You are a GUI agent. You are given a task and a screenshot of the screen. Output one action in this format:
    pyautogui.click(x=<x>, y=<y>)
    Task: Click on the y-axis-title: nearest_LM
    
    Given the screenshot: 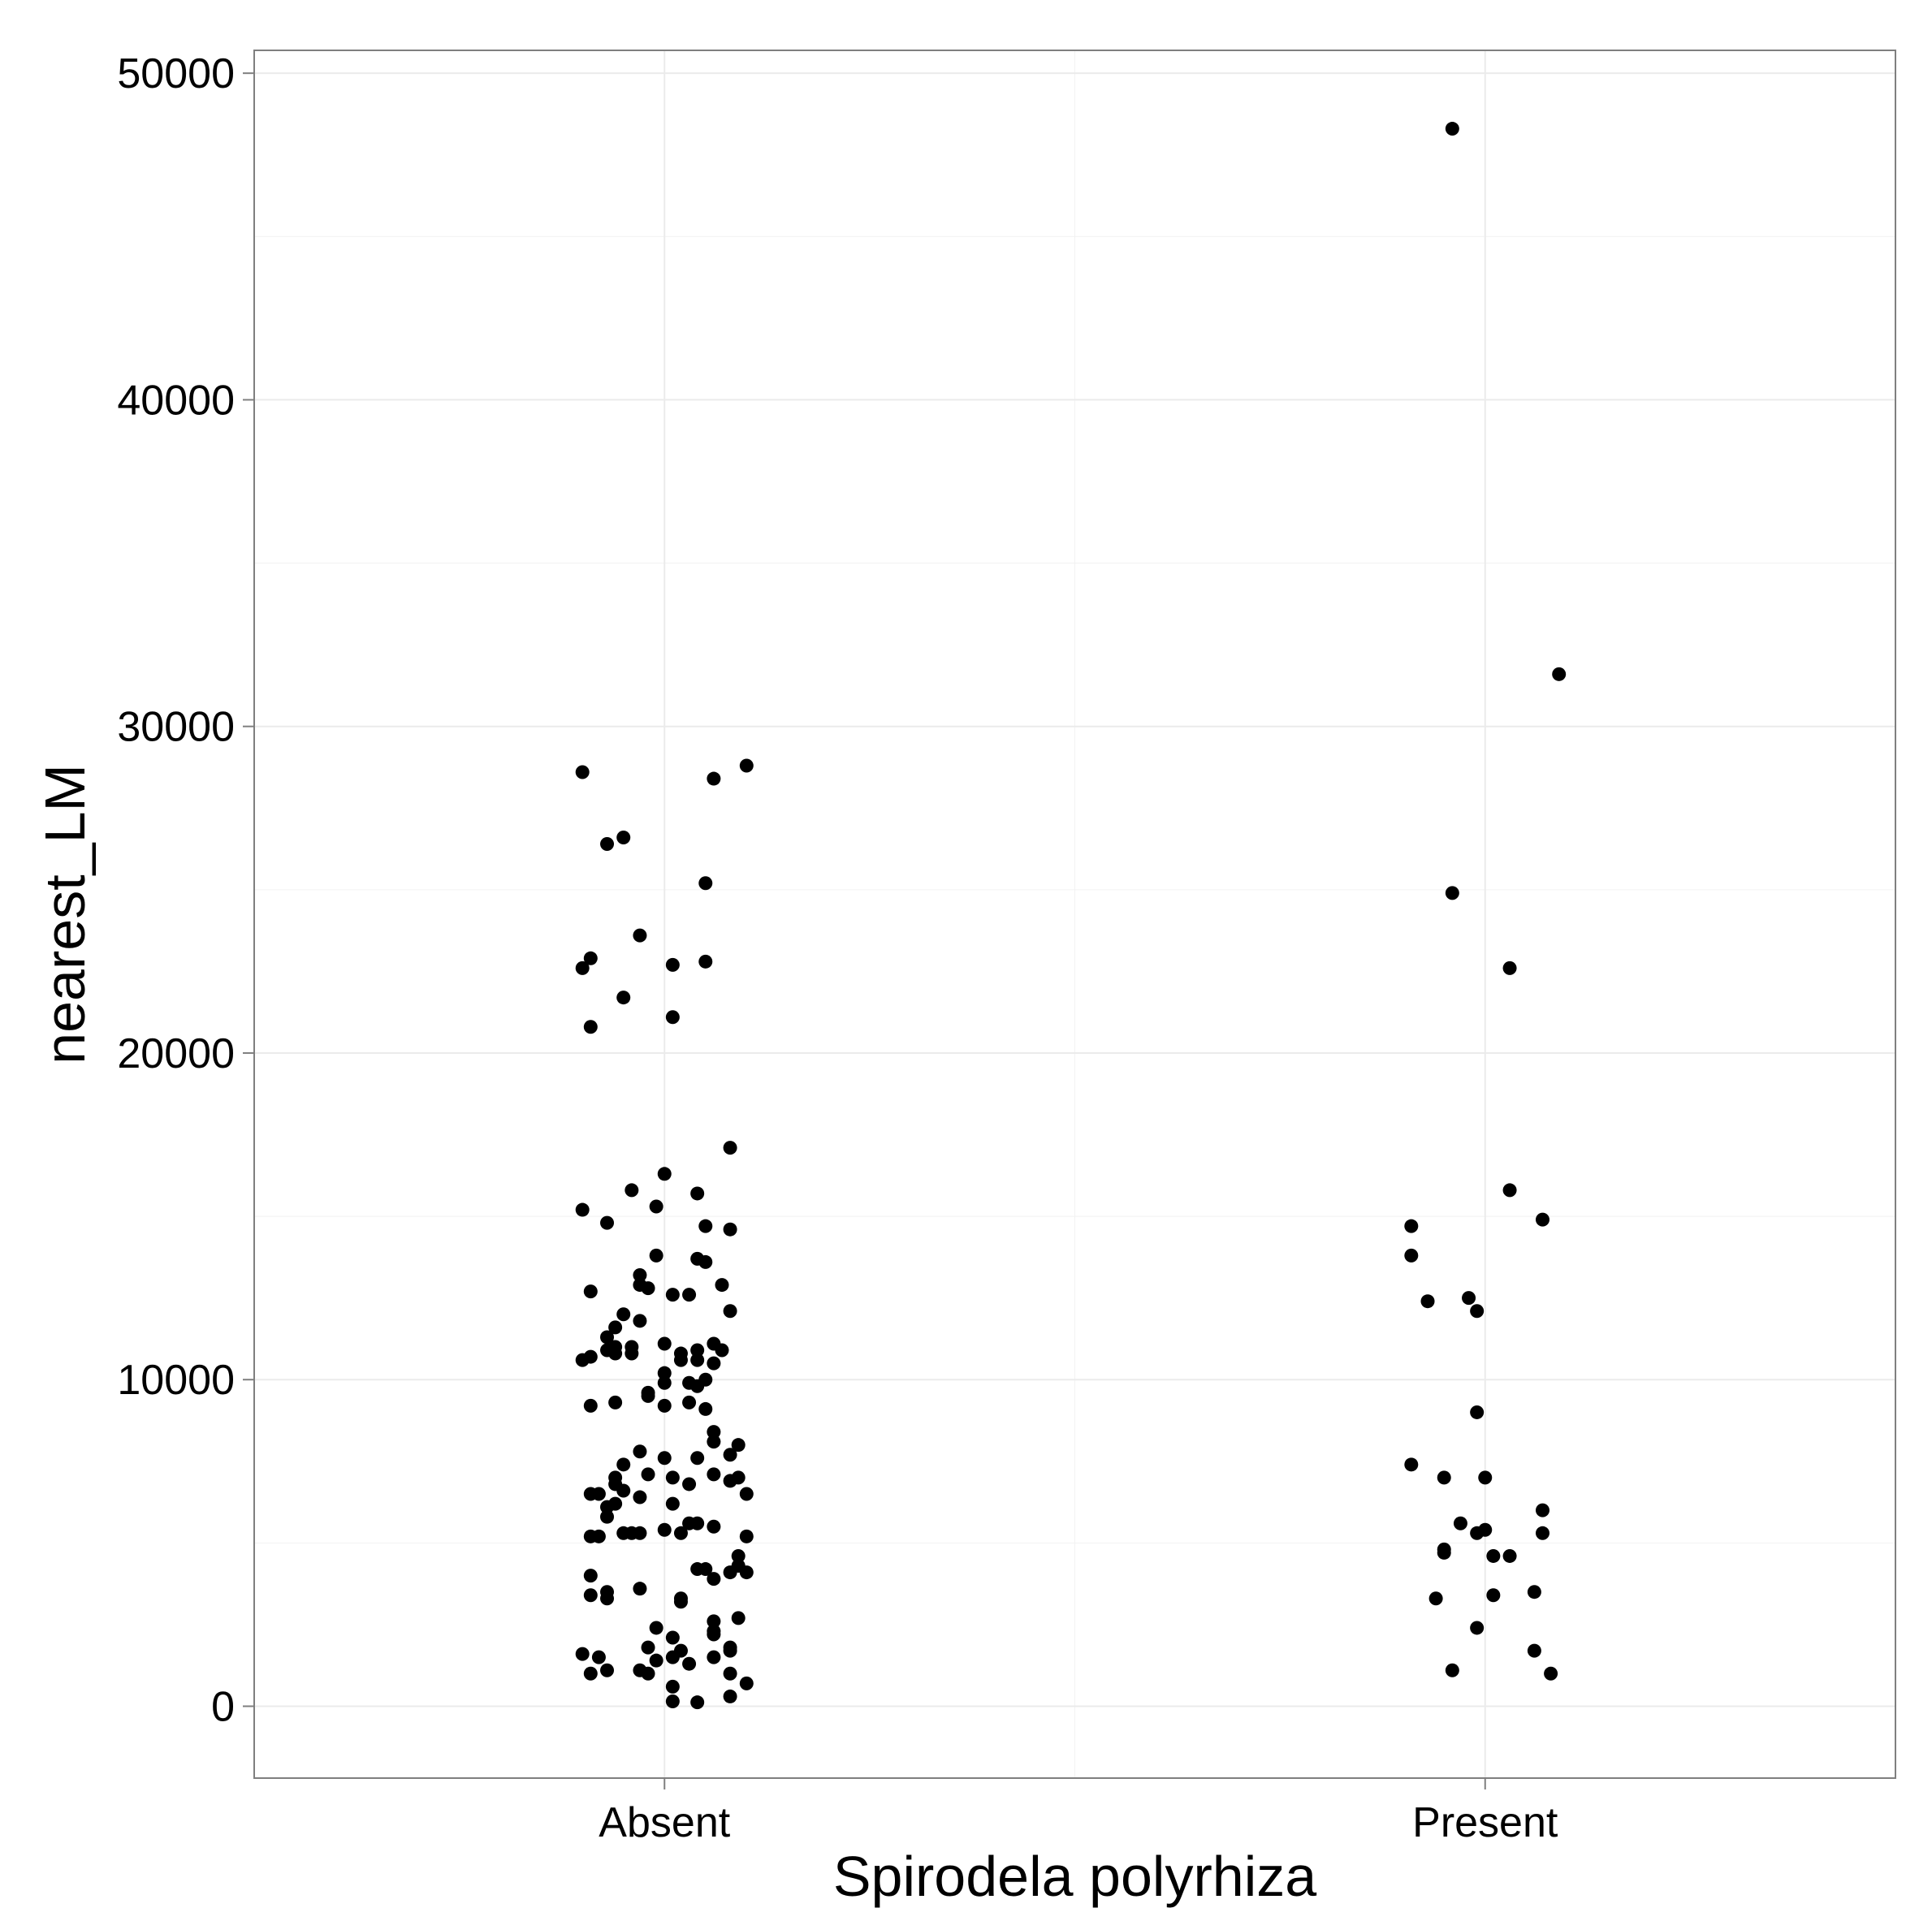 What is the action you would take?
    pyautogui.click(x=65, y=914)
    